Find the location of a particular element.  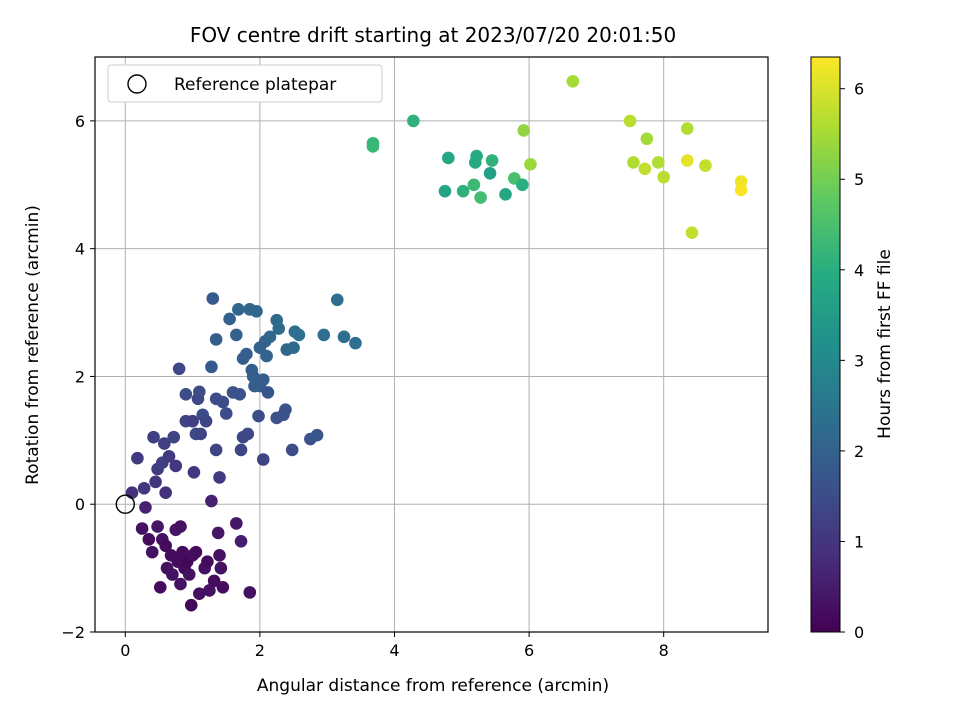

colorbar-tick-label: 6 is located at coordinates (859, 89).